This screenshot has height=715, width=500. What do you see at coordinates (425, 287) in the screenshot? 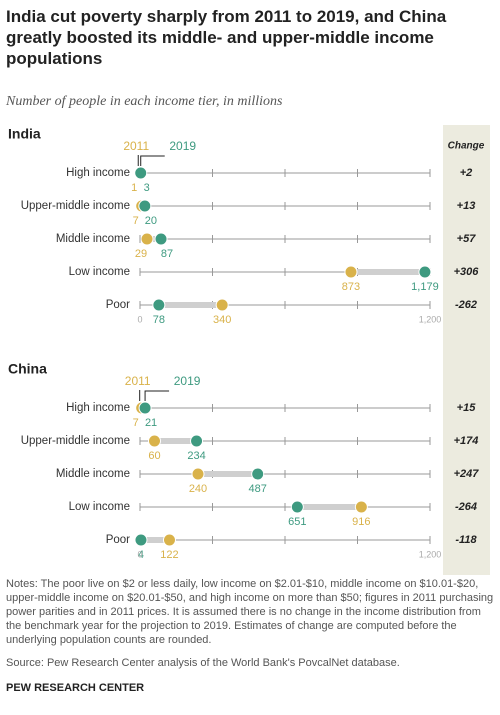
I see `value-label: 1,179` at bounding box center [425, 287].